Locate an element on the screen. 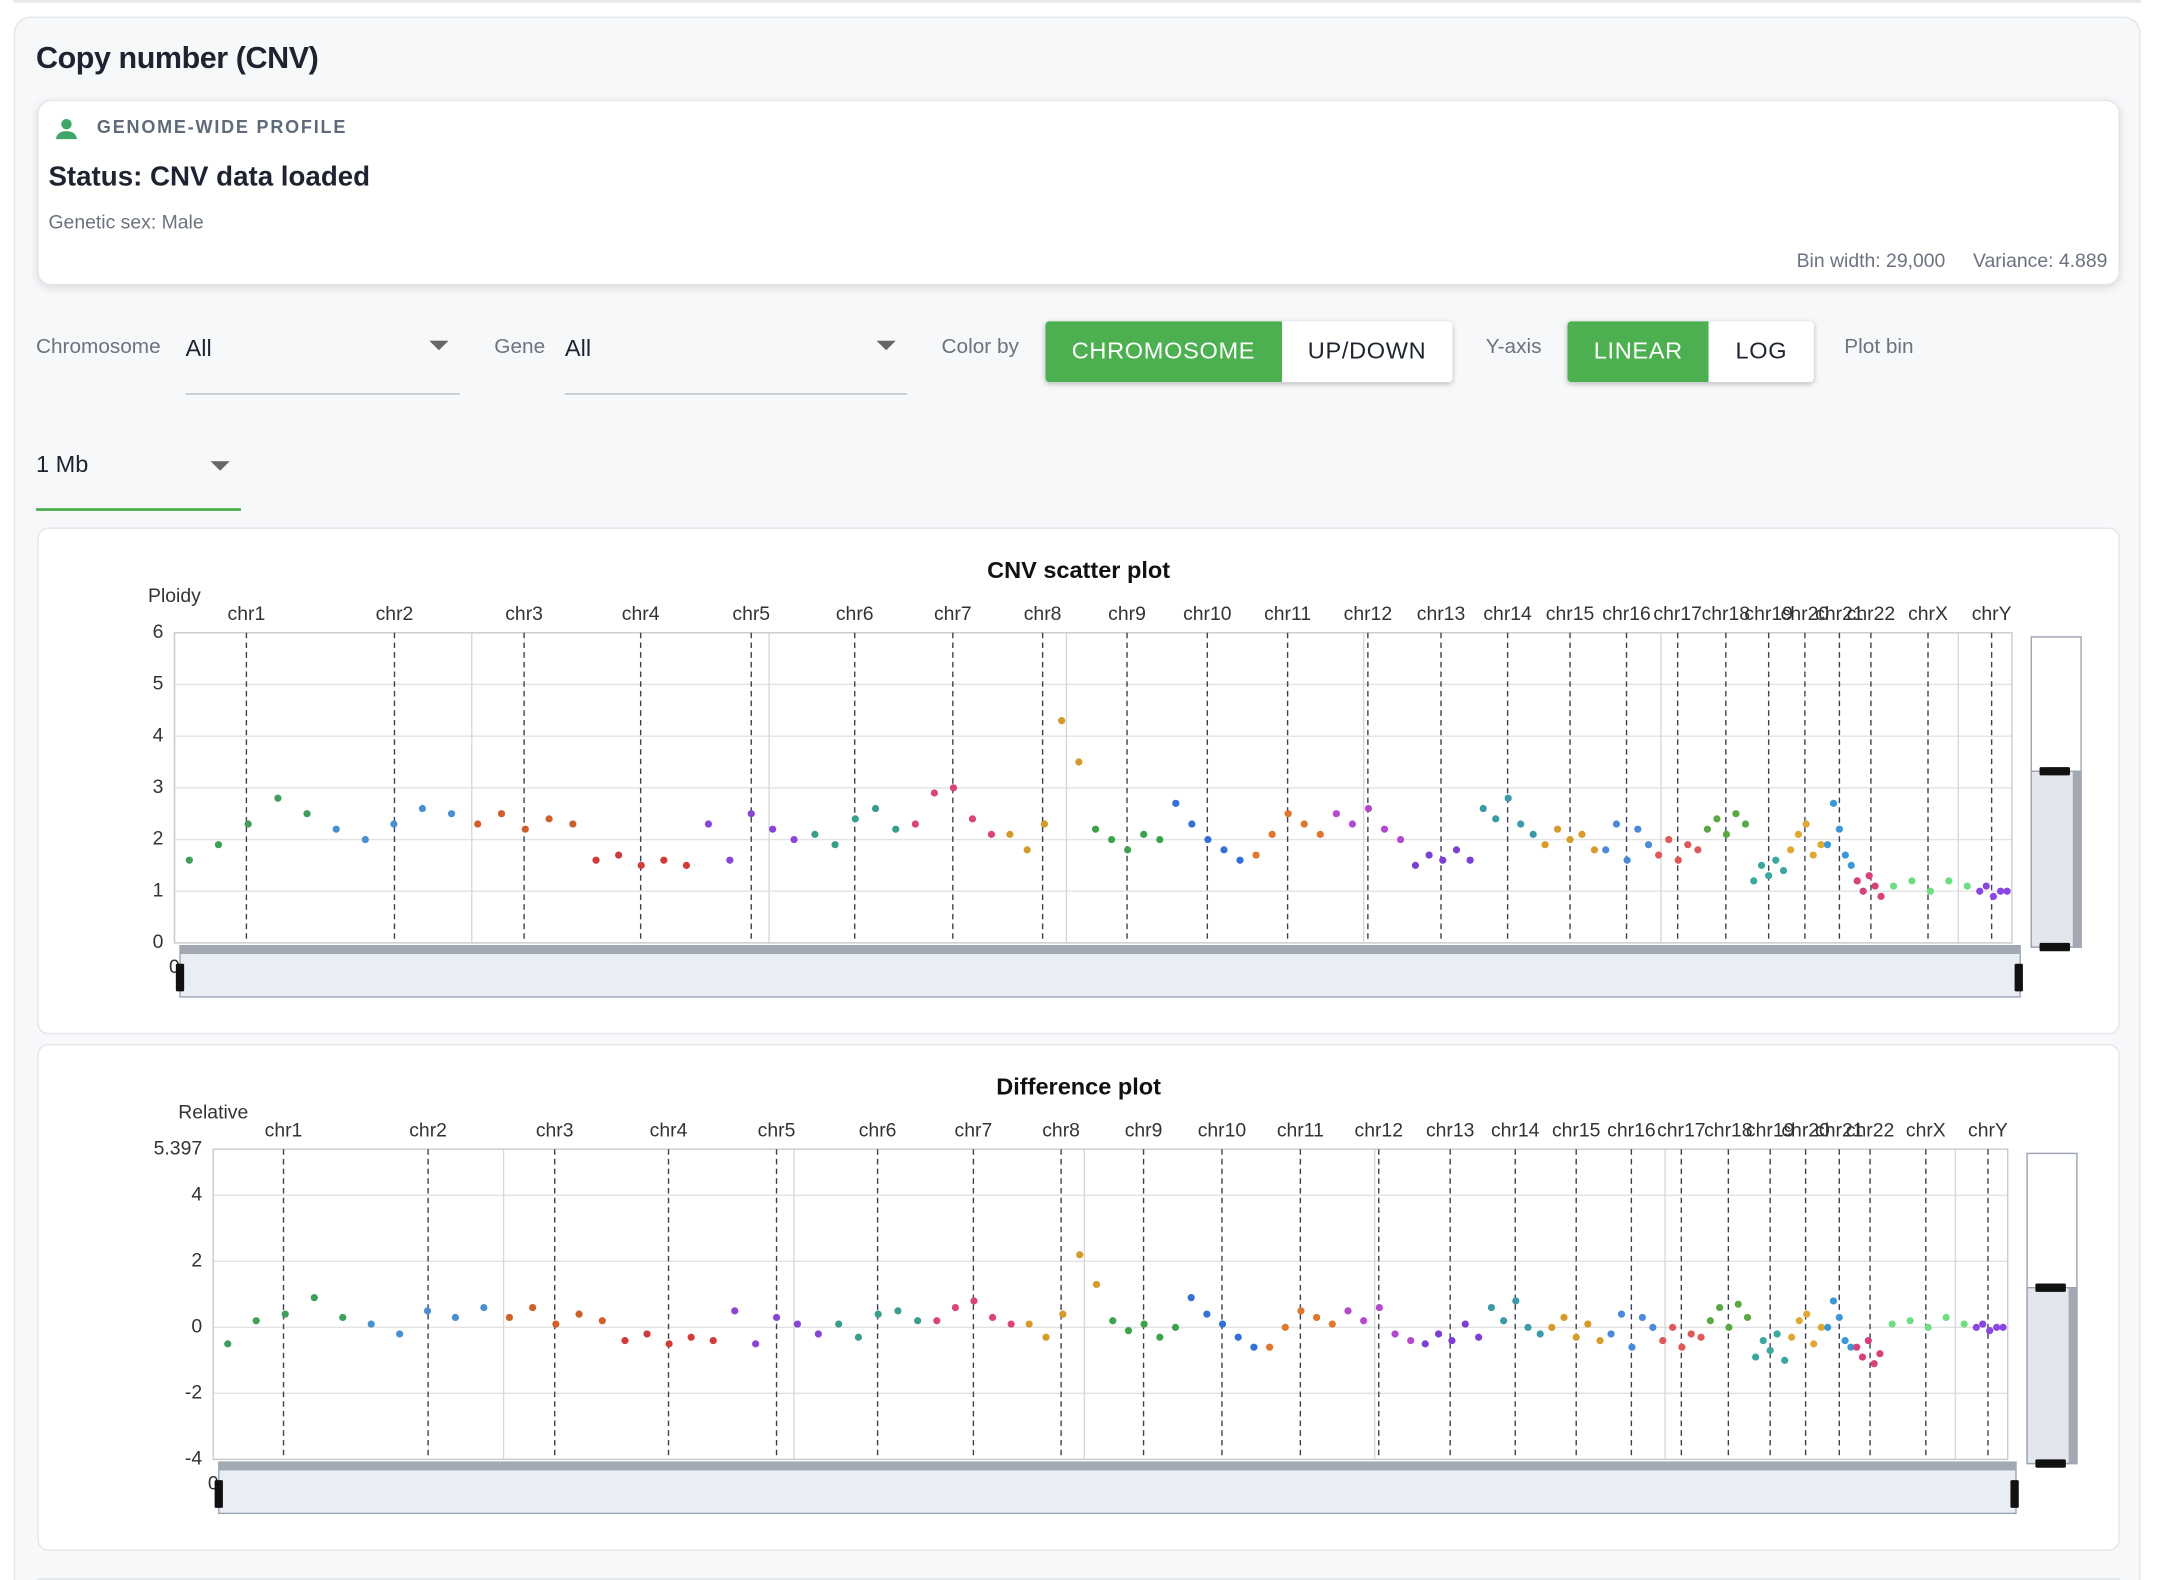  chromosome-label: chrY is located at coordinates (1988, 1130).